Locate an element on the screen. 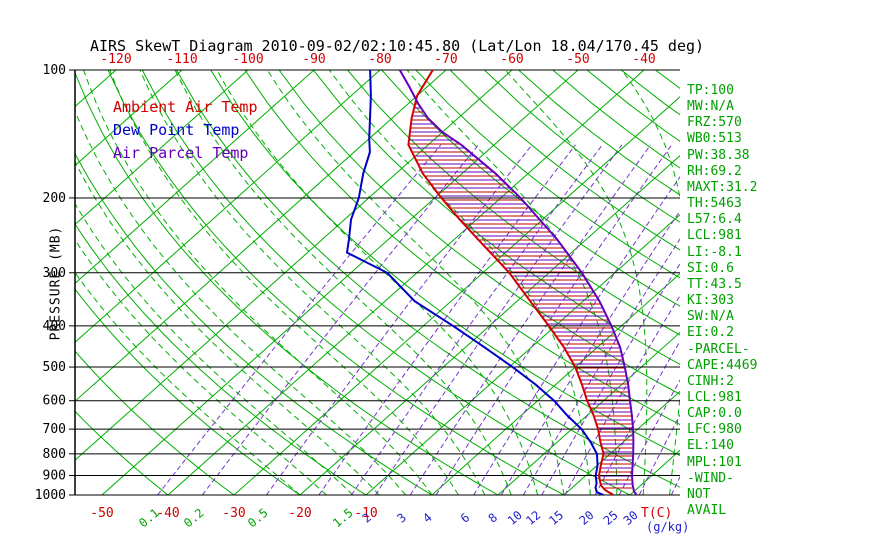 This screenshot has height=560, width=870. stat-line: AVAIL is located at coordinates (707, 511).